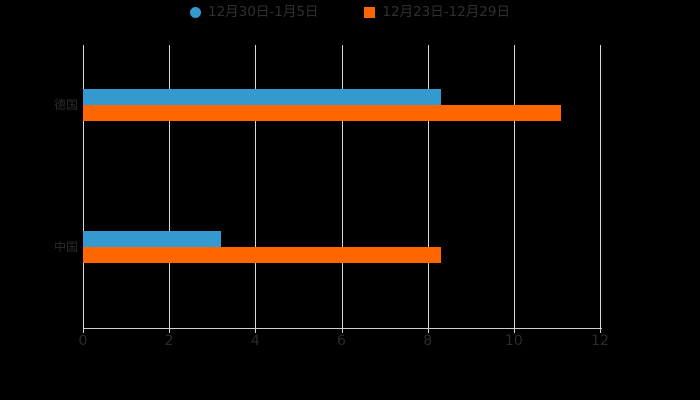  I want to click on x-axis-tick-label: 8, so click(428, 341).